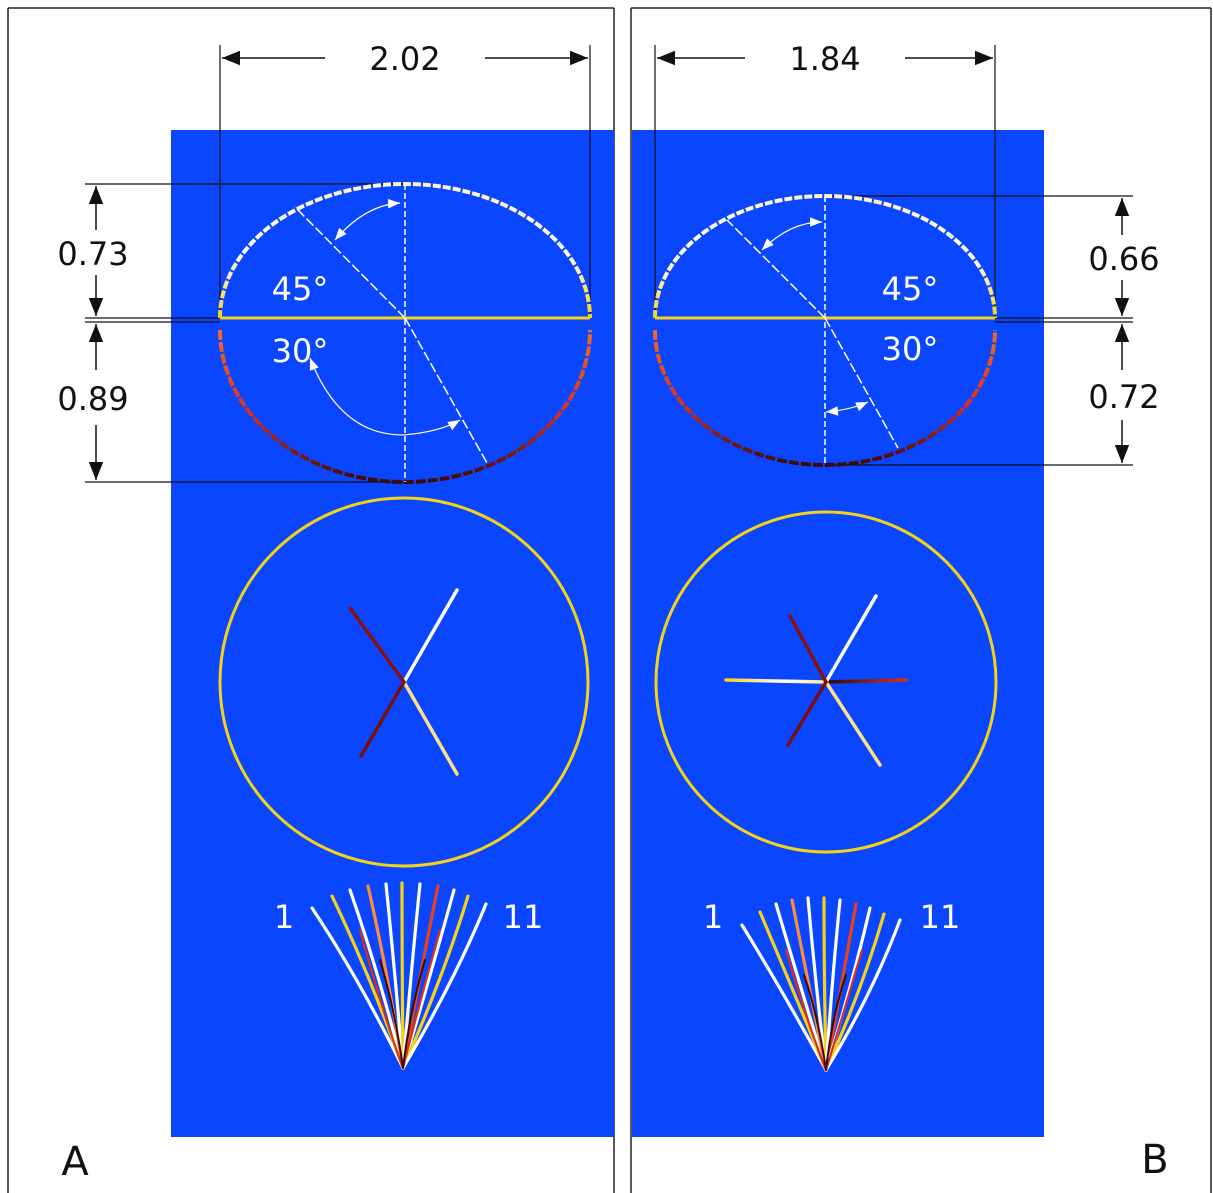  Describe the element at coordinates (284, 917) in the screenshot. I see `panel-a-fan-first-label: 1` at that location.